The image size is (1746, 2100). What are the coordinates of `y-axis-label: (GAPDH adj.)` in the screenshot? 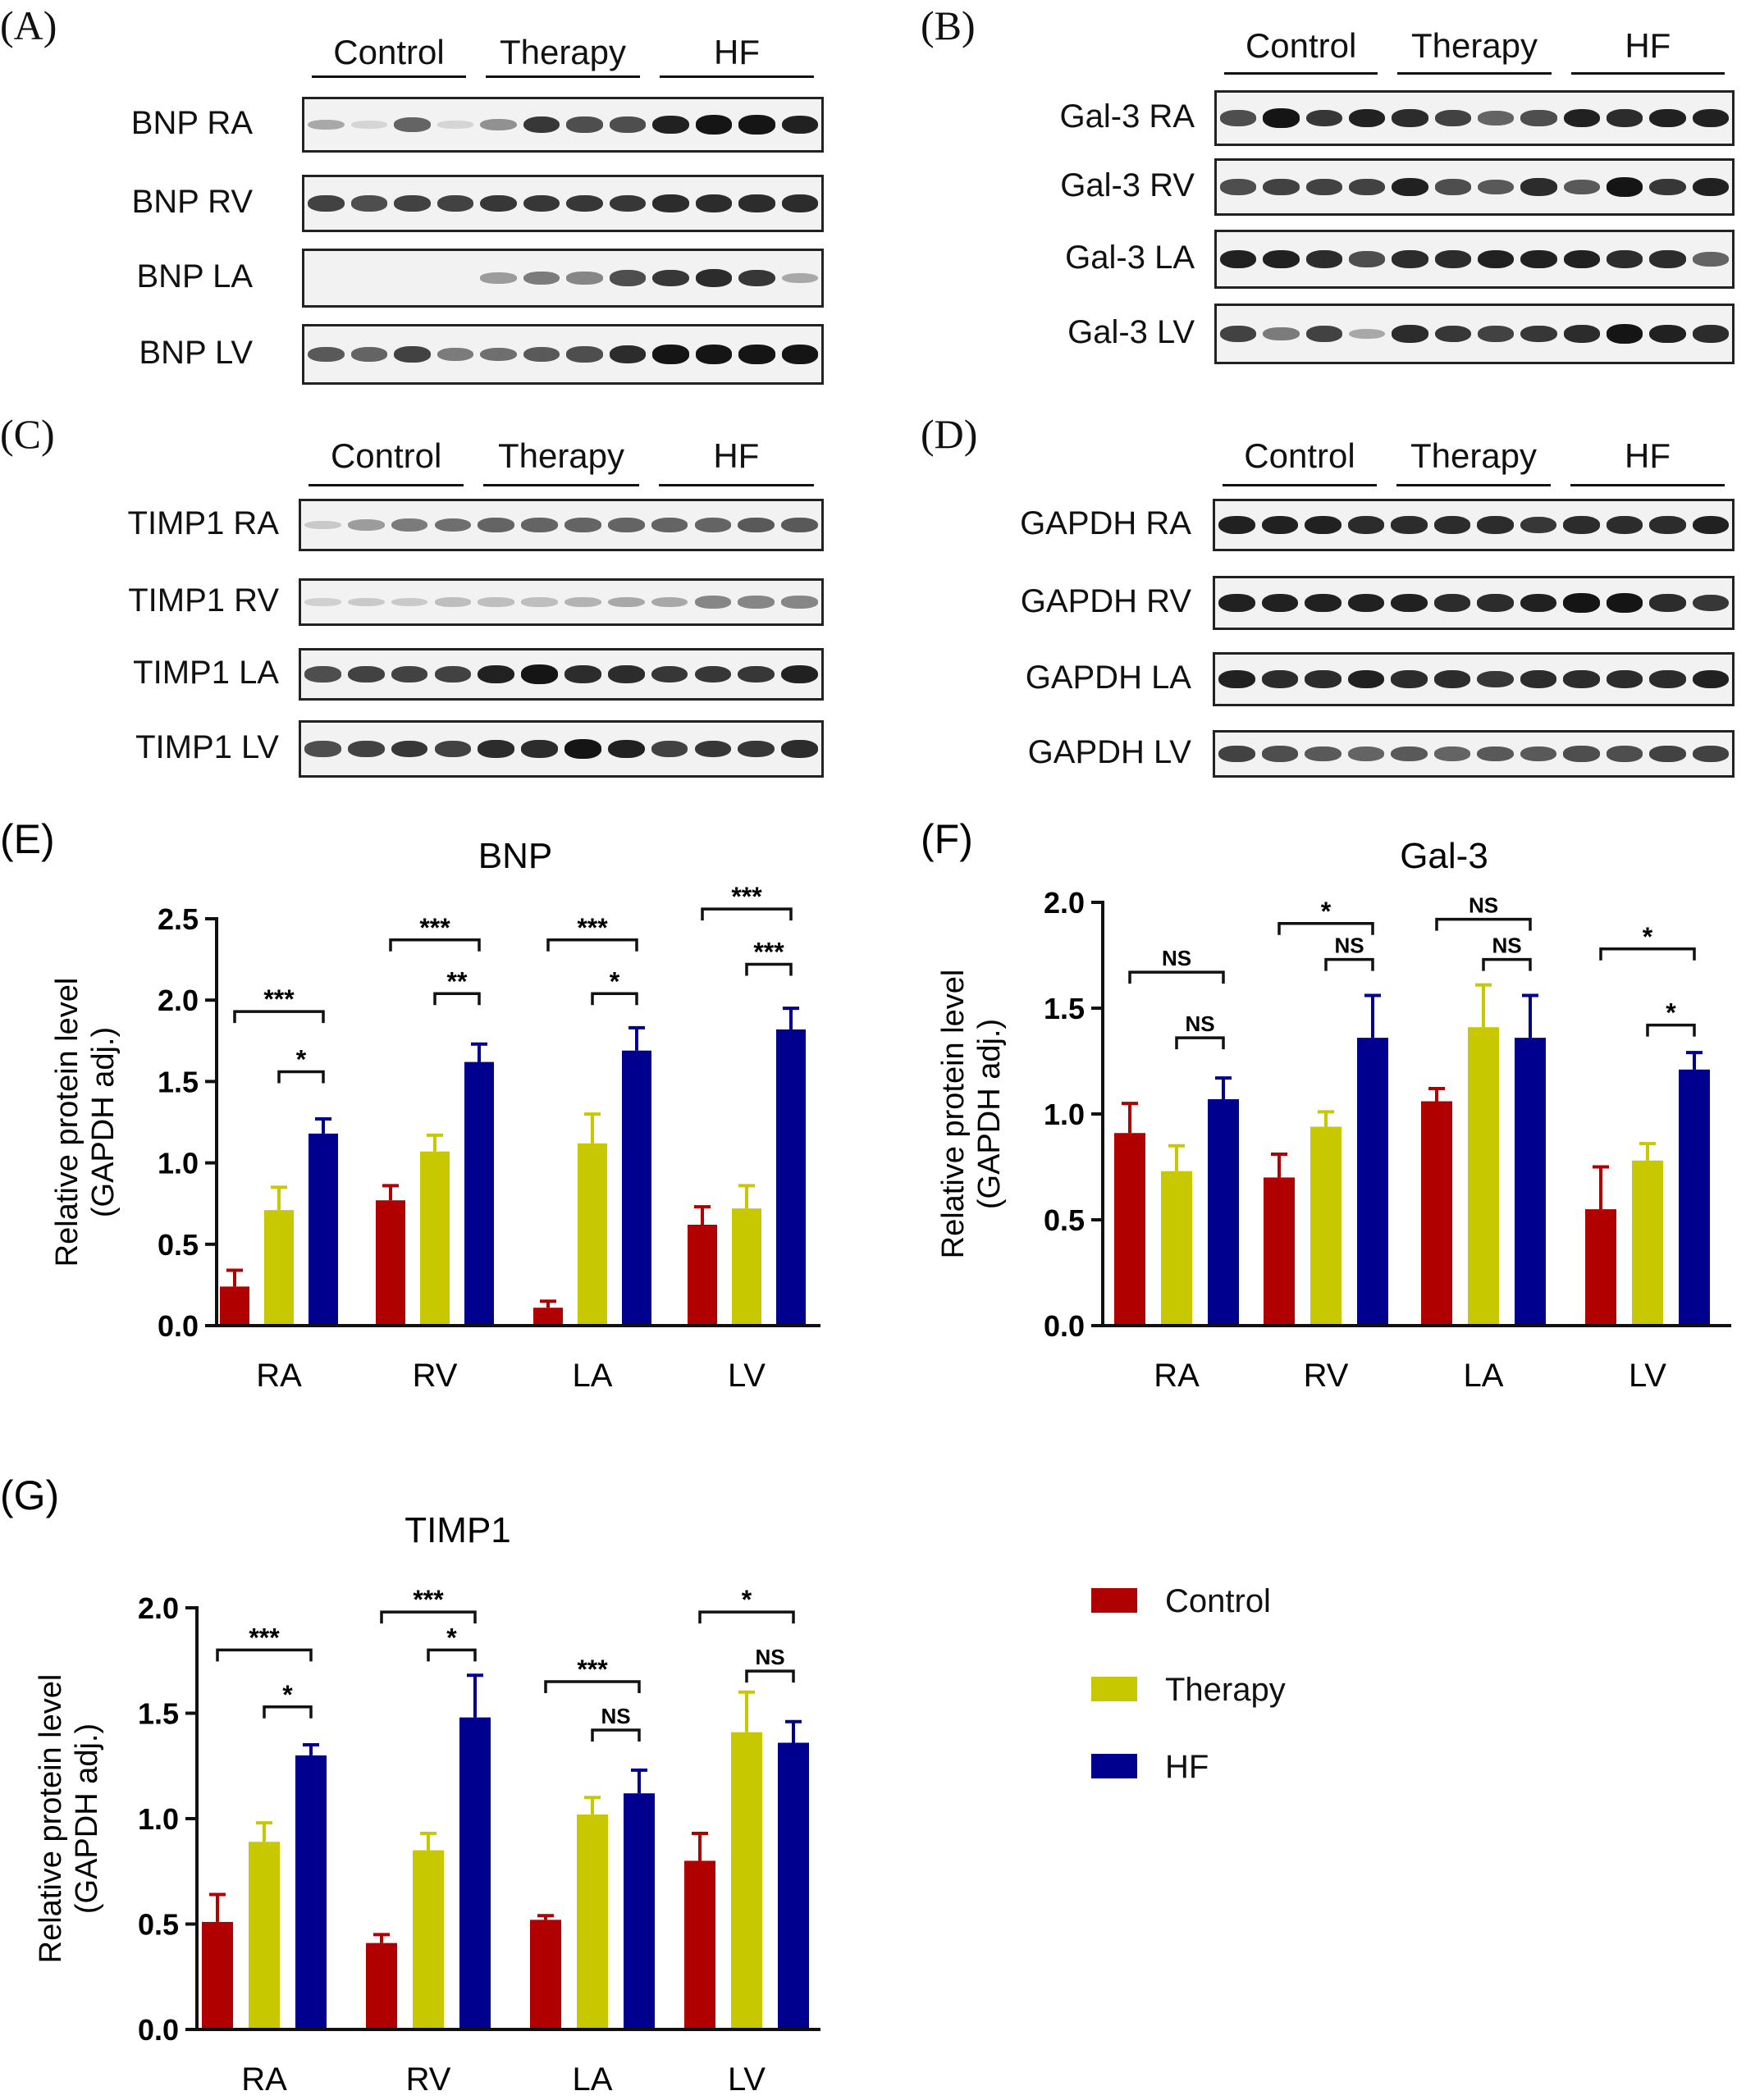 It's located at (103, 1122).